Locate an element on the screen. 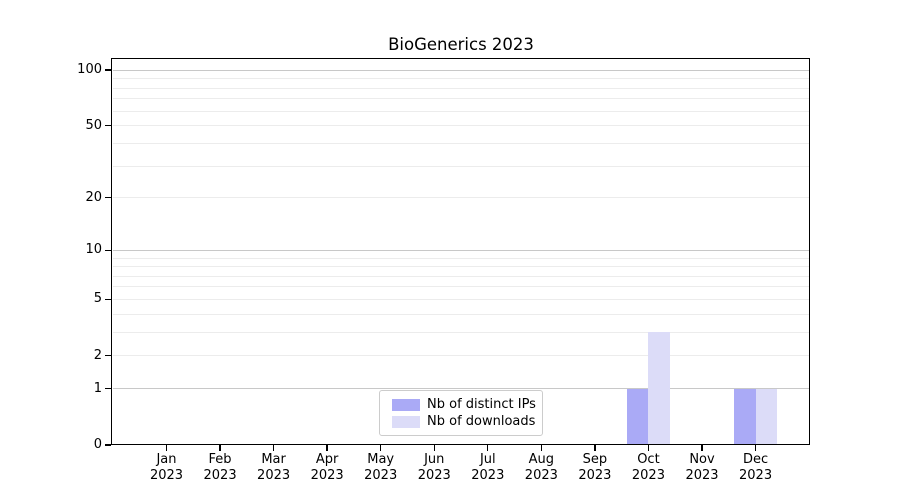  y-tick-label: 10 is located at coordinates (93, 250).